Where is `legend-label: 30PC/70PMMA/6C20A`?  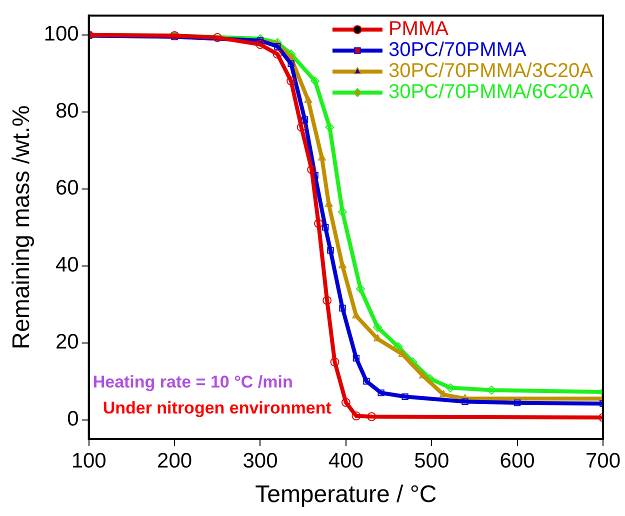 legend-label: 30PC/70PMMA/6C20A is located at coordinates (491, 92).